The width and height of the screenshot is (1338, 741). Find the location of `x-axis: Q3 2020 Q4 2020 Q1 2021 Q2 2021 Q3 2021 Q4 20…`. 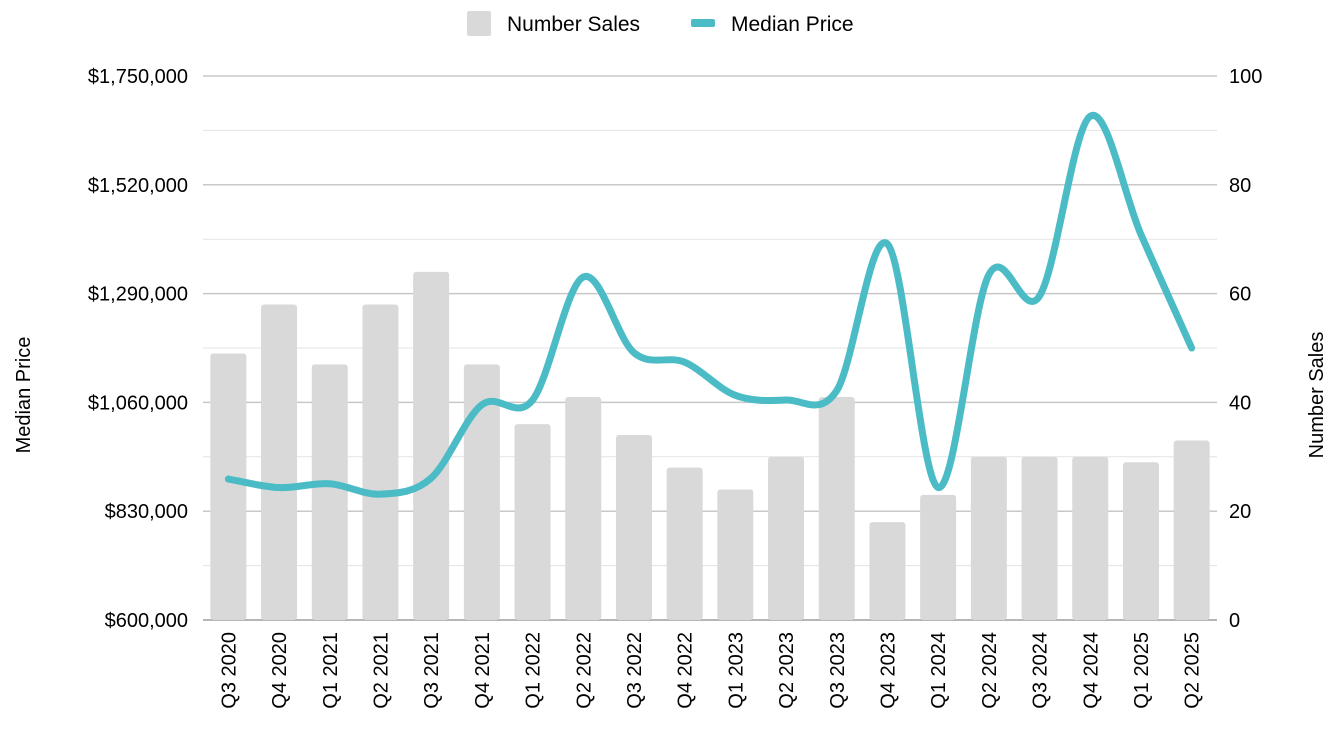

x-axis: Q3 2020 Q4 2020 Q1 2021 Q2 2021 Q3 2021 Q4 20… is located at coordinates (710, 670).